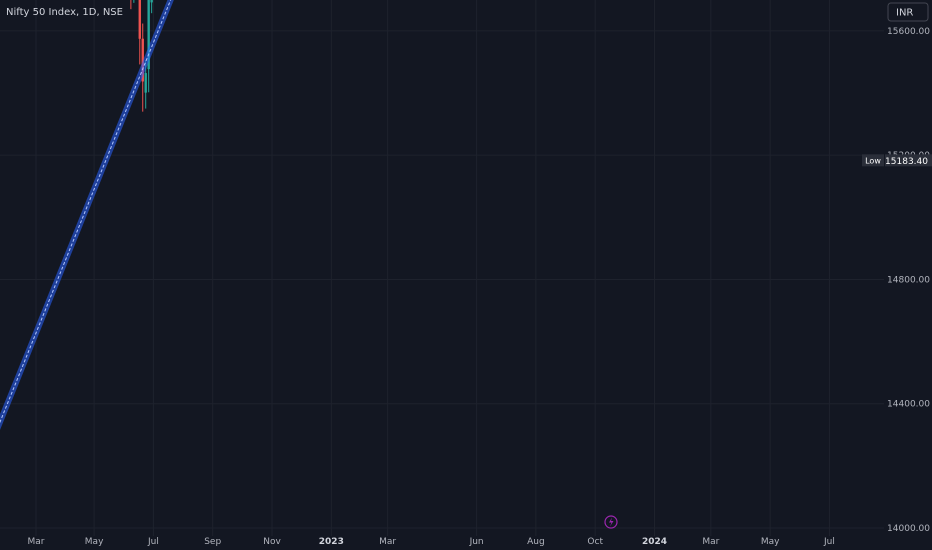 This screenshot has height=550, width=932. Describe the element at coordinates (908, 280) in the screenshot. I see `y-tick-label: 14800.00` at that location.